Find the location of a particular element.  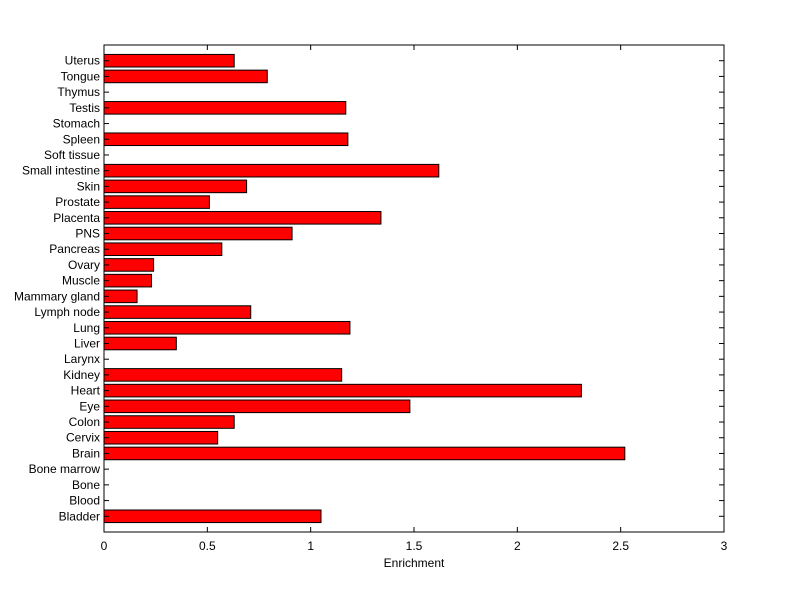

x-tick-label: 2 is located at coordinates (517, 546).